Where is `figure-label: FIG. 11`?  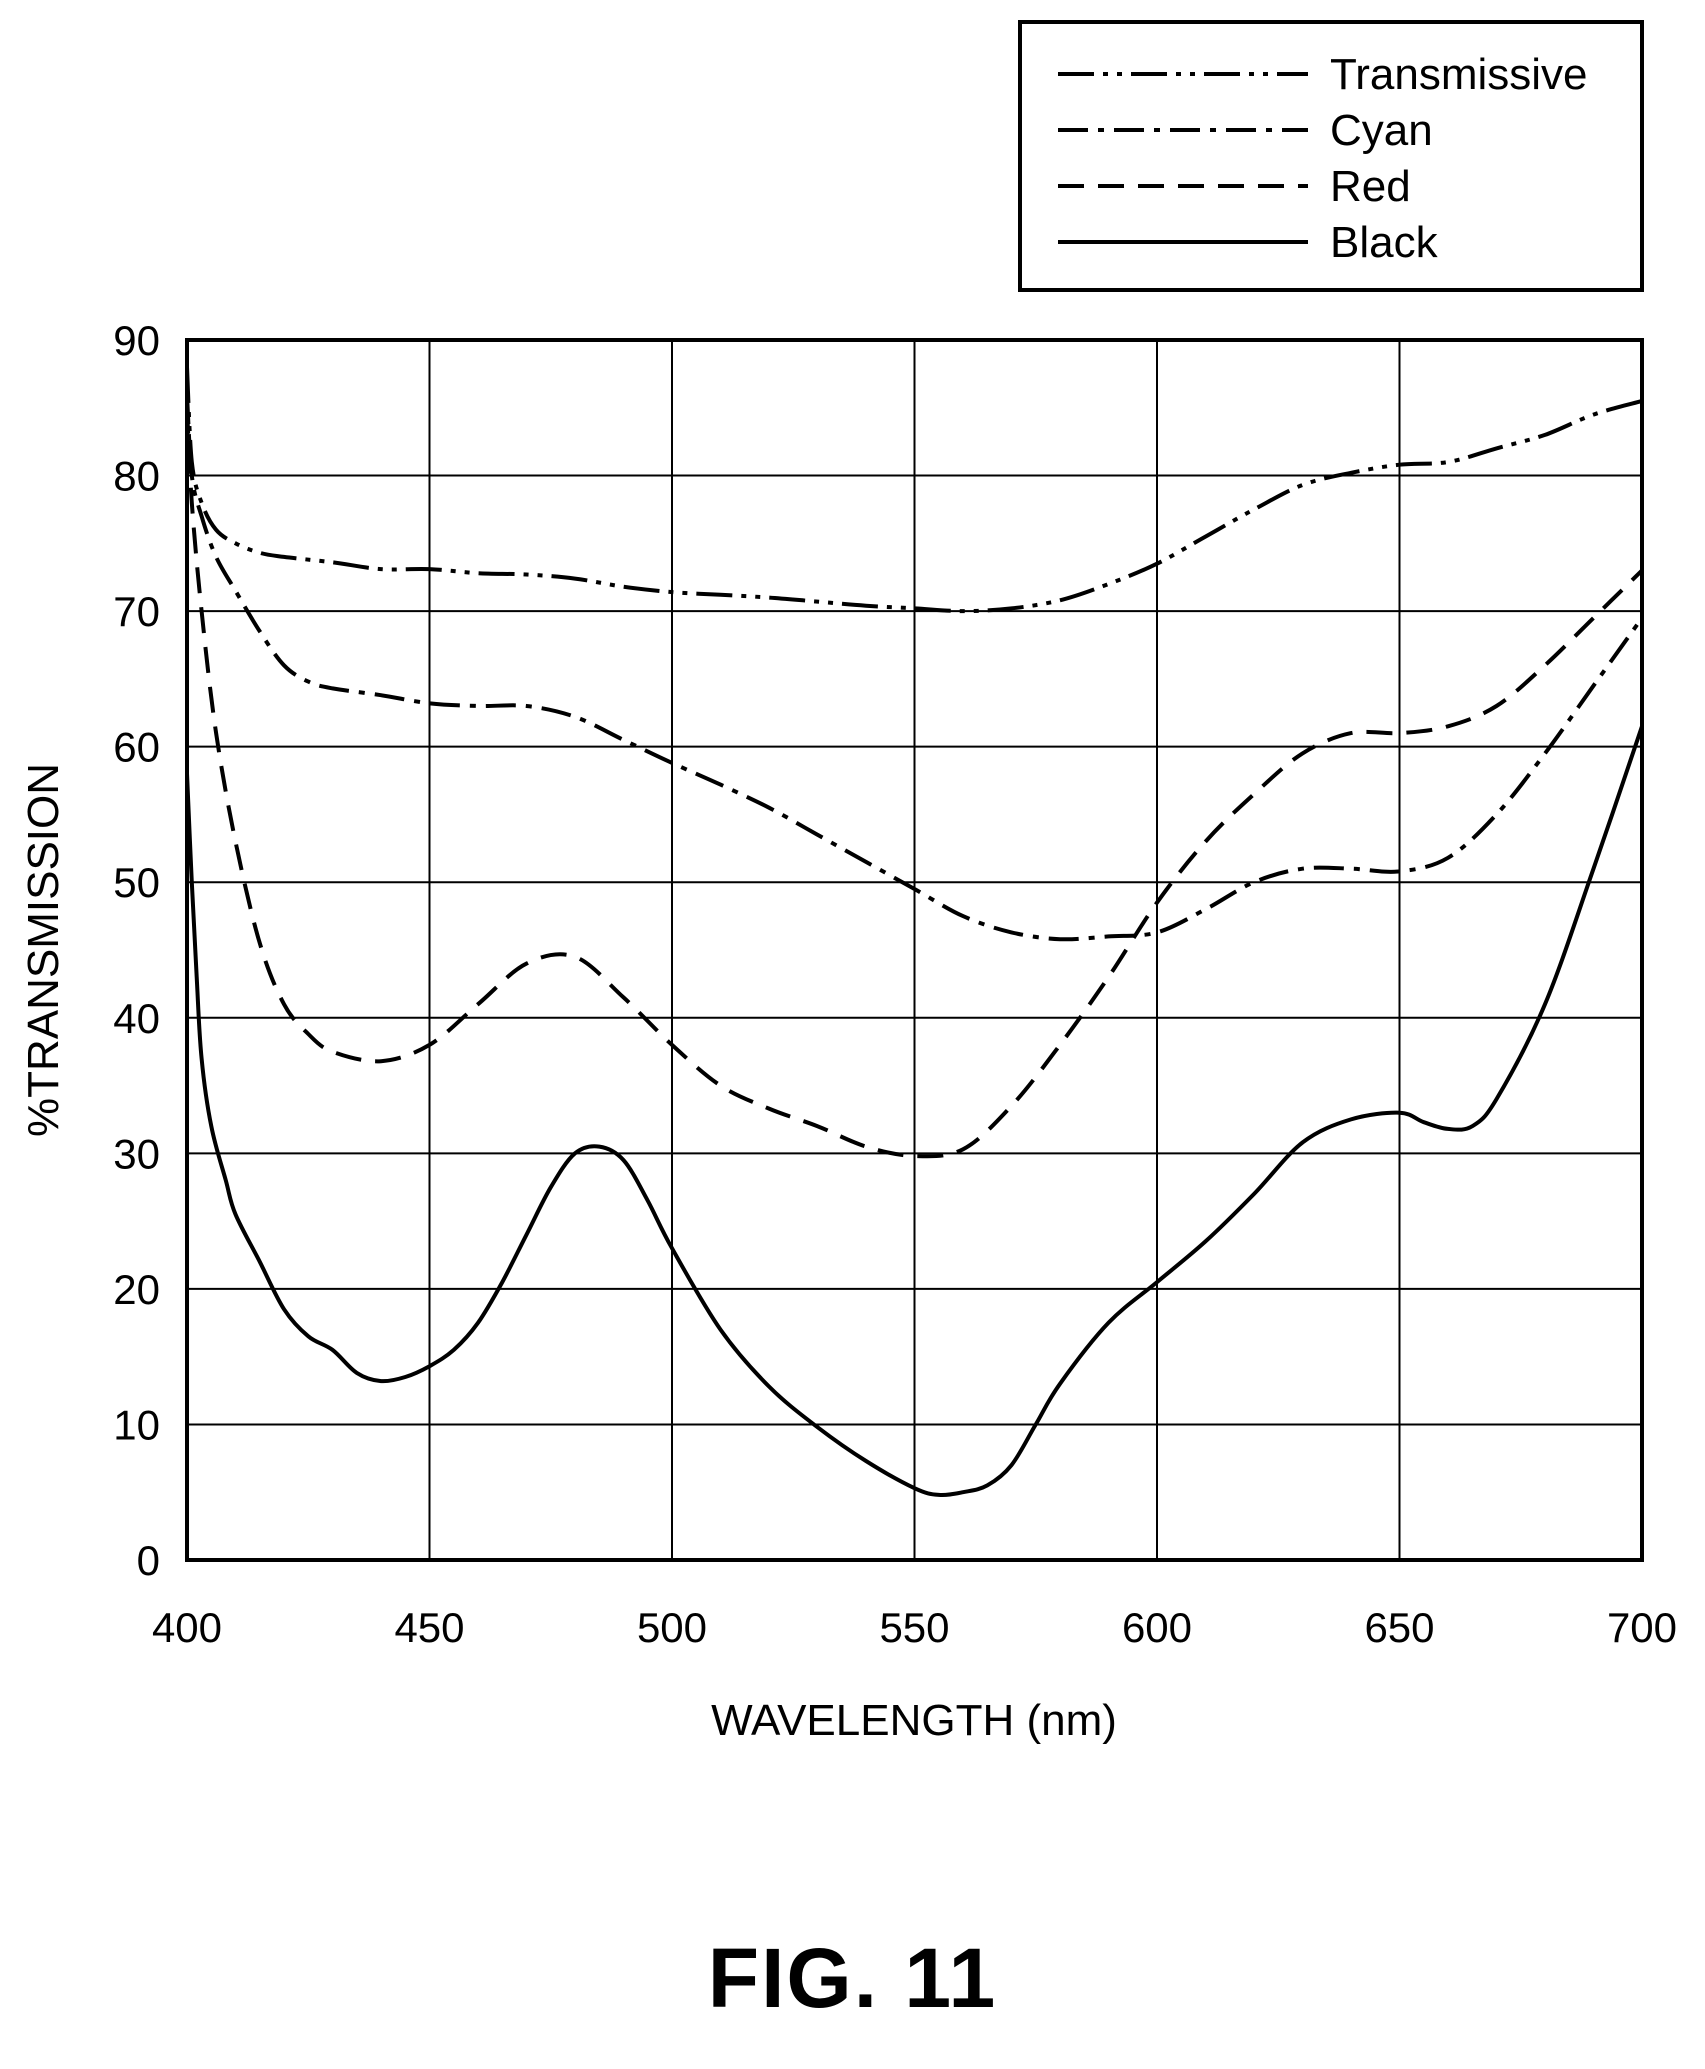
figure-label: FIG. 11 is located at coordinates (852, 1978).